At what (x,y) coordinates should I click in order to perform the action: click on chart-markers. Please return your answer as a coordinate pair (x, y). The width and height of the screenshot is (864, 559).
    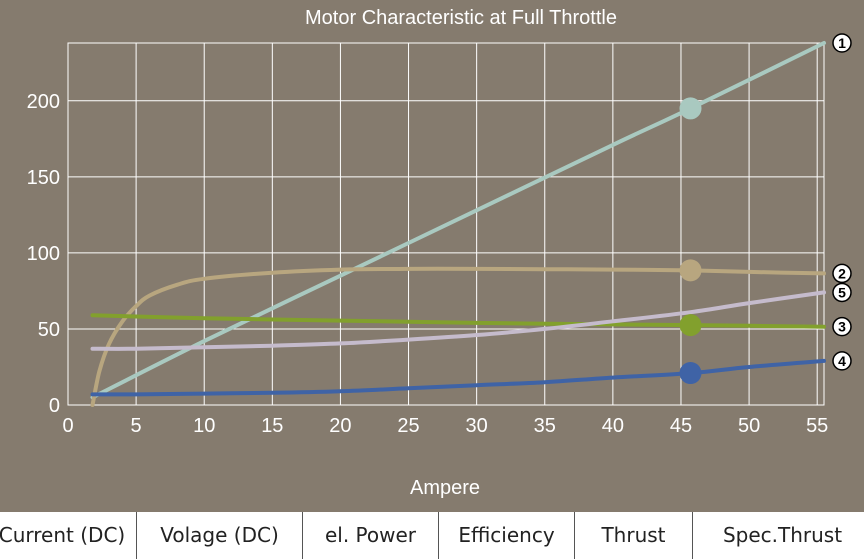
    Looking at the image, I should click on (690, 241).